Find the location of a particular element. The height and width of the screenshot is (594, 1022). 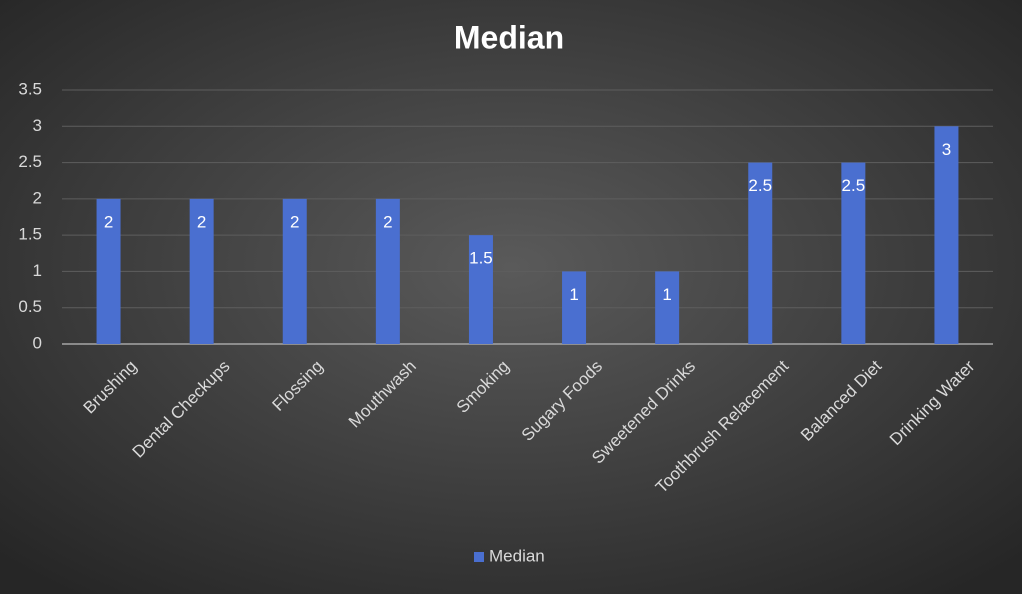

y-tick-label: 1 is located at coordinates (37, 270).